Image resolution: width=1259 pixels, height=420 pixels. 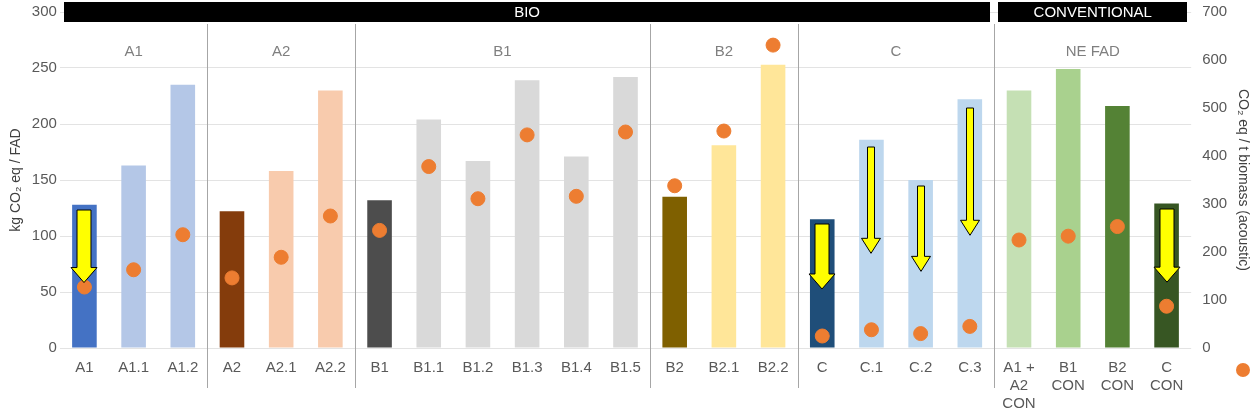 I want to click on y-tick-label: 150, so click(x=44, y=179).